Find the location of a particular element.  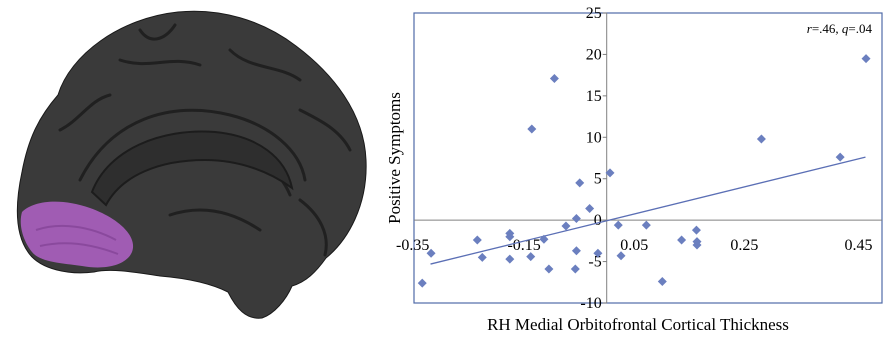

x-tick-label: -0.15 is located at coordinates (523, 245).